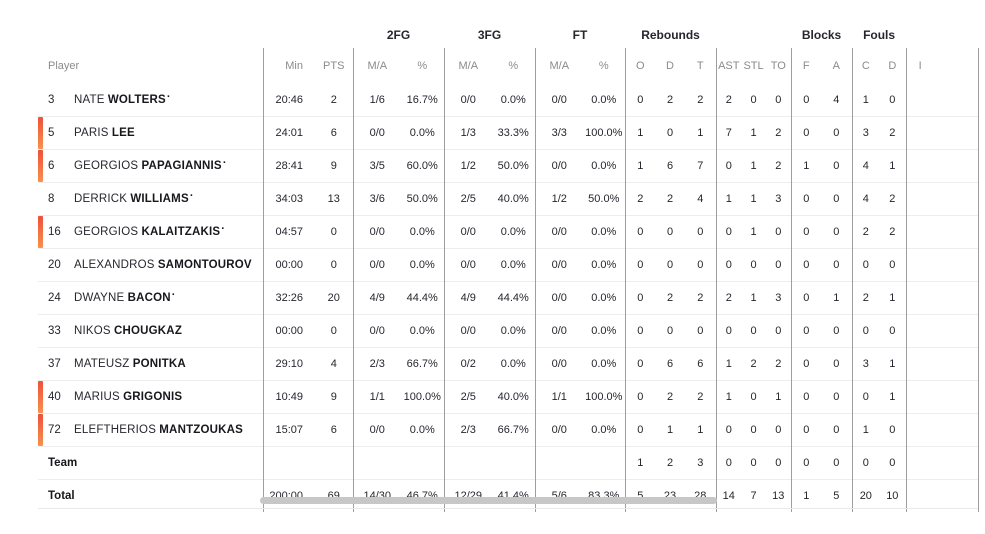 The height and width of the screenshot is (534, 985). I want to click on player-last-name: MANTZOUKAS, so click(201, 430).